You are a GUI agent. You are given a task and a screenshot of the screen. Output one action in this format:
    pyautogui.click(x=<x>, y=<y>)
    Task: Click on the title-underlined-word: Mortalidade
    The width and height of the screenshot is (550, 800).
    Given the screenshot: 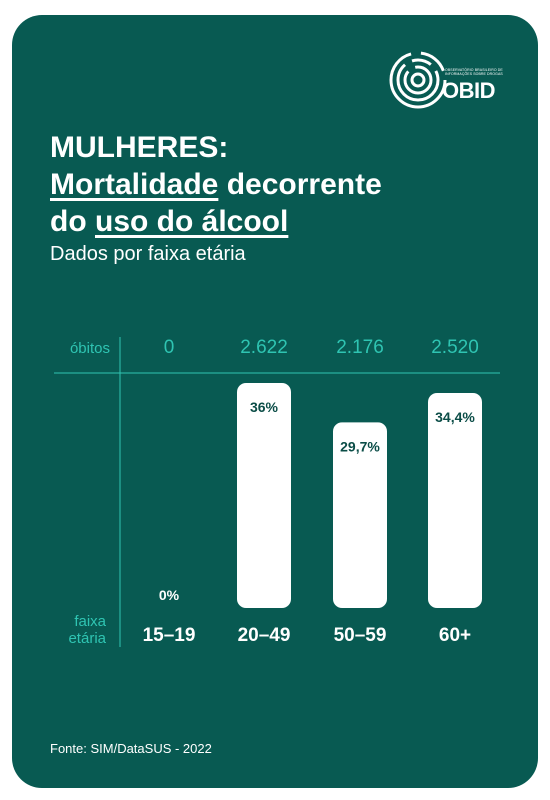 What is the action you would take?
    pyautogui.click(x=134, y=184)
    